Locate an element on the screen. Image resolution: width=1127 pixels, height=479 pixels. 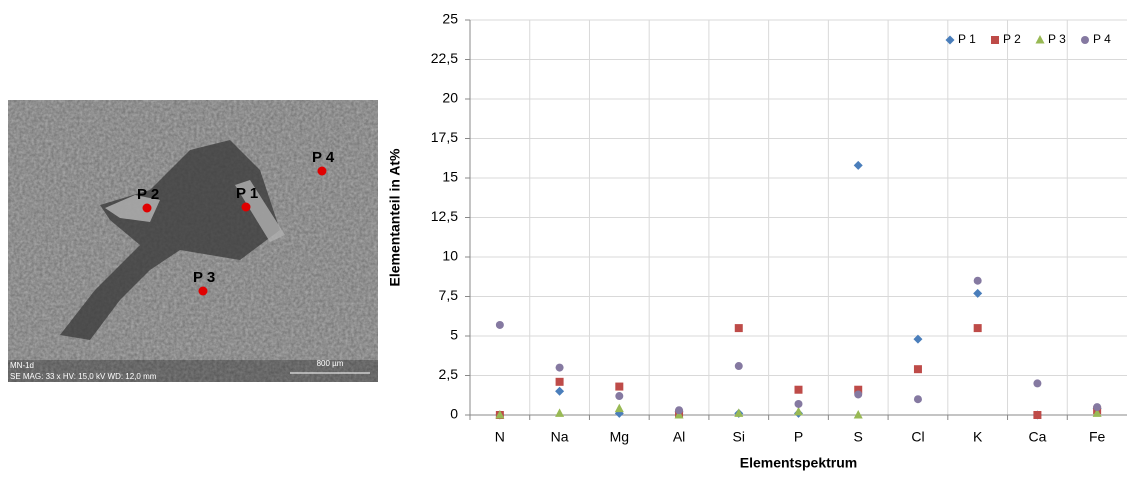
y-tick-label: 22,5 is located at coordinates (444, 58).